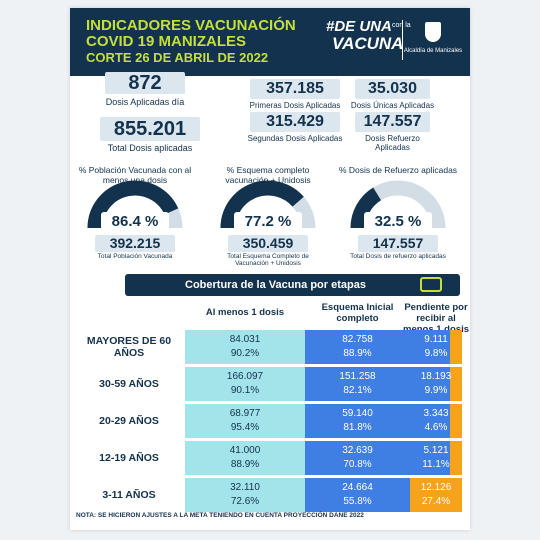 The width and height of the screenshot is (540, 540). What do you see at coordinates (368, 43) in the screenshot?
I see `logo-text: VACUNA` at bounding box center [368, 43].